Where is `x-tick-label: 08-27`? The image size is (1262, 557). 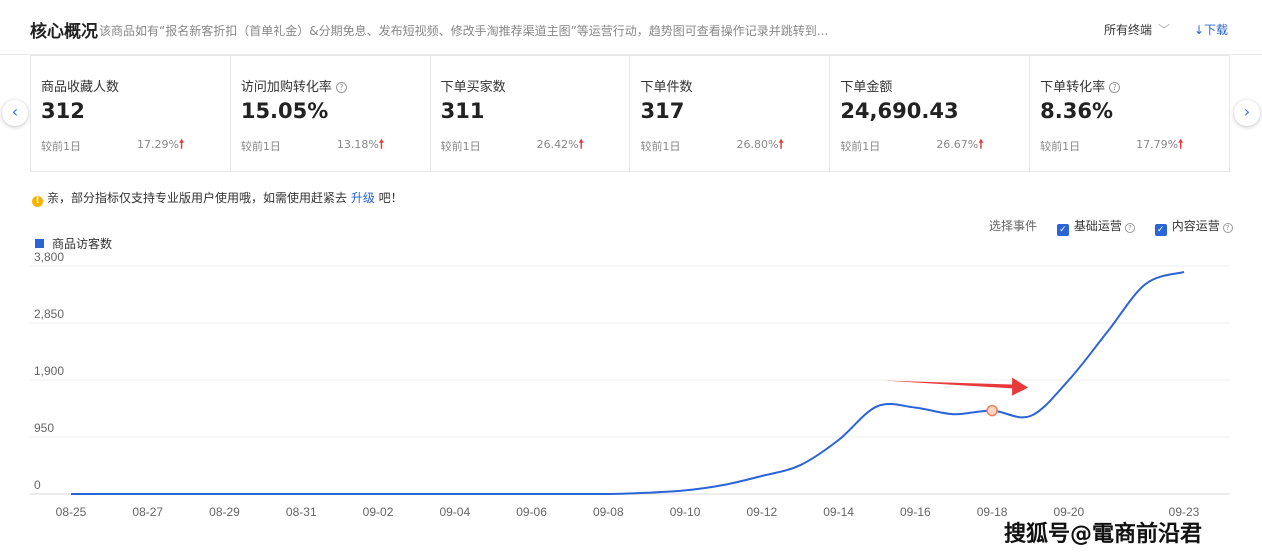
x-tick-label: 08-27 is located at coordinates (147, 512).